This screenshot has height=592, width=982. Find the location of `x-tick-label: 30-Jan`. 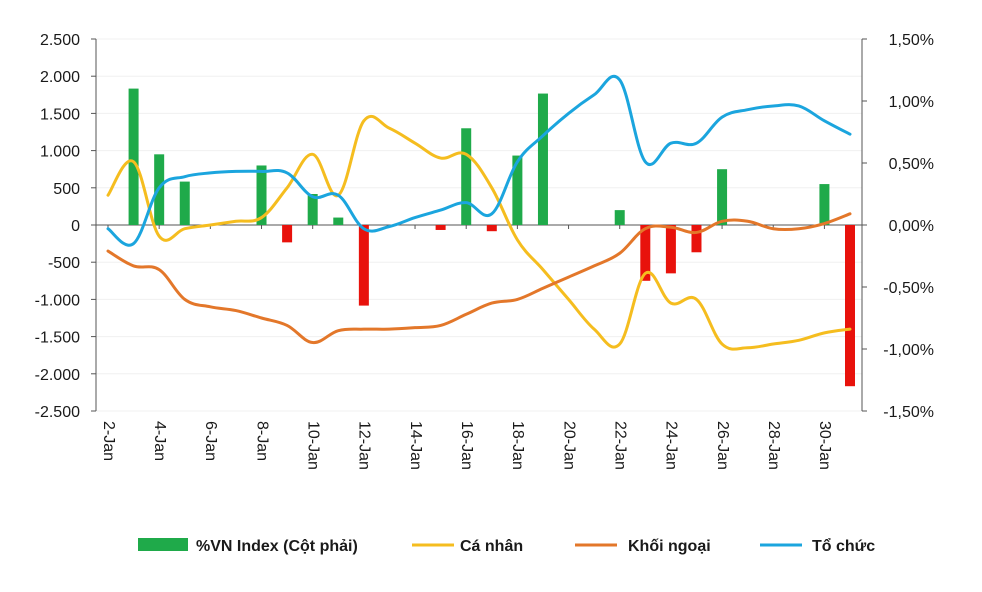

x-tick-label: 30-Jan is located at coordinates (824, 445).